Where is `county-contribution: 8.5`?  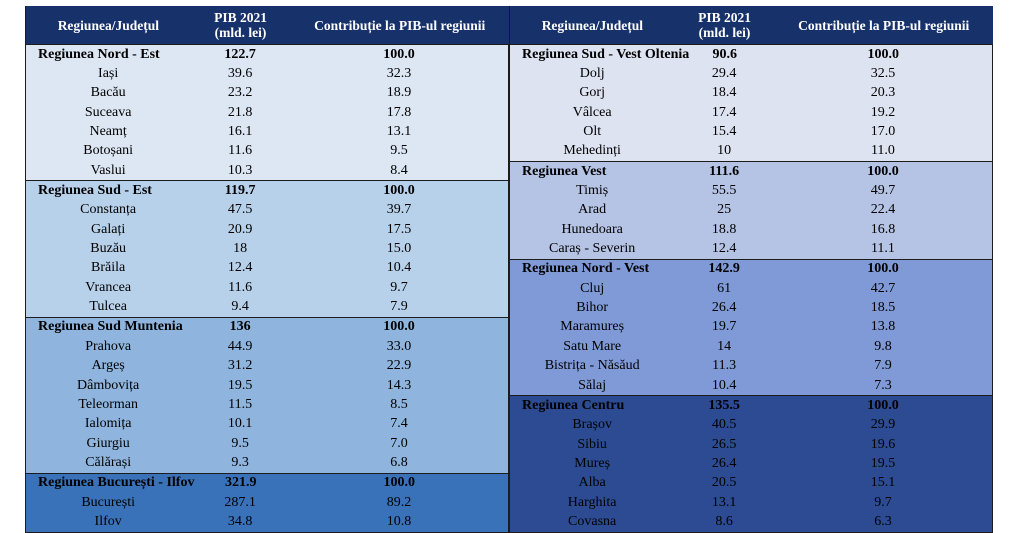
county-contribution: 8.5 is located at coordinates (399, 404).